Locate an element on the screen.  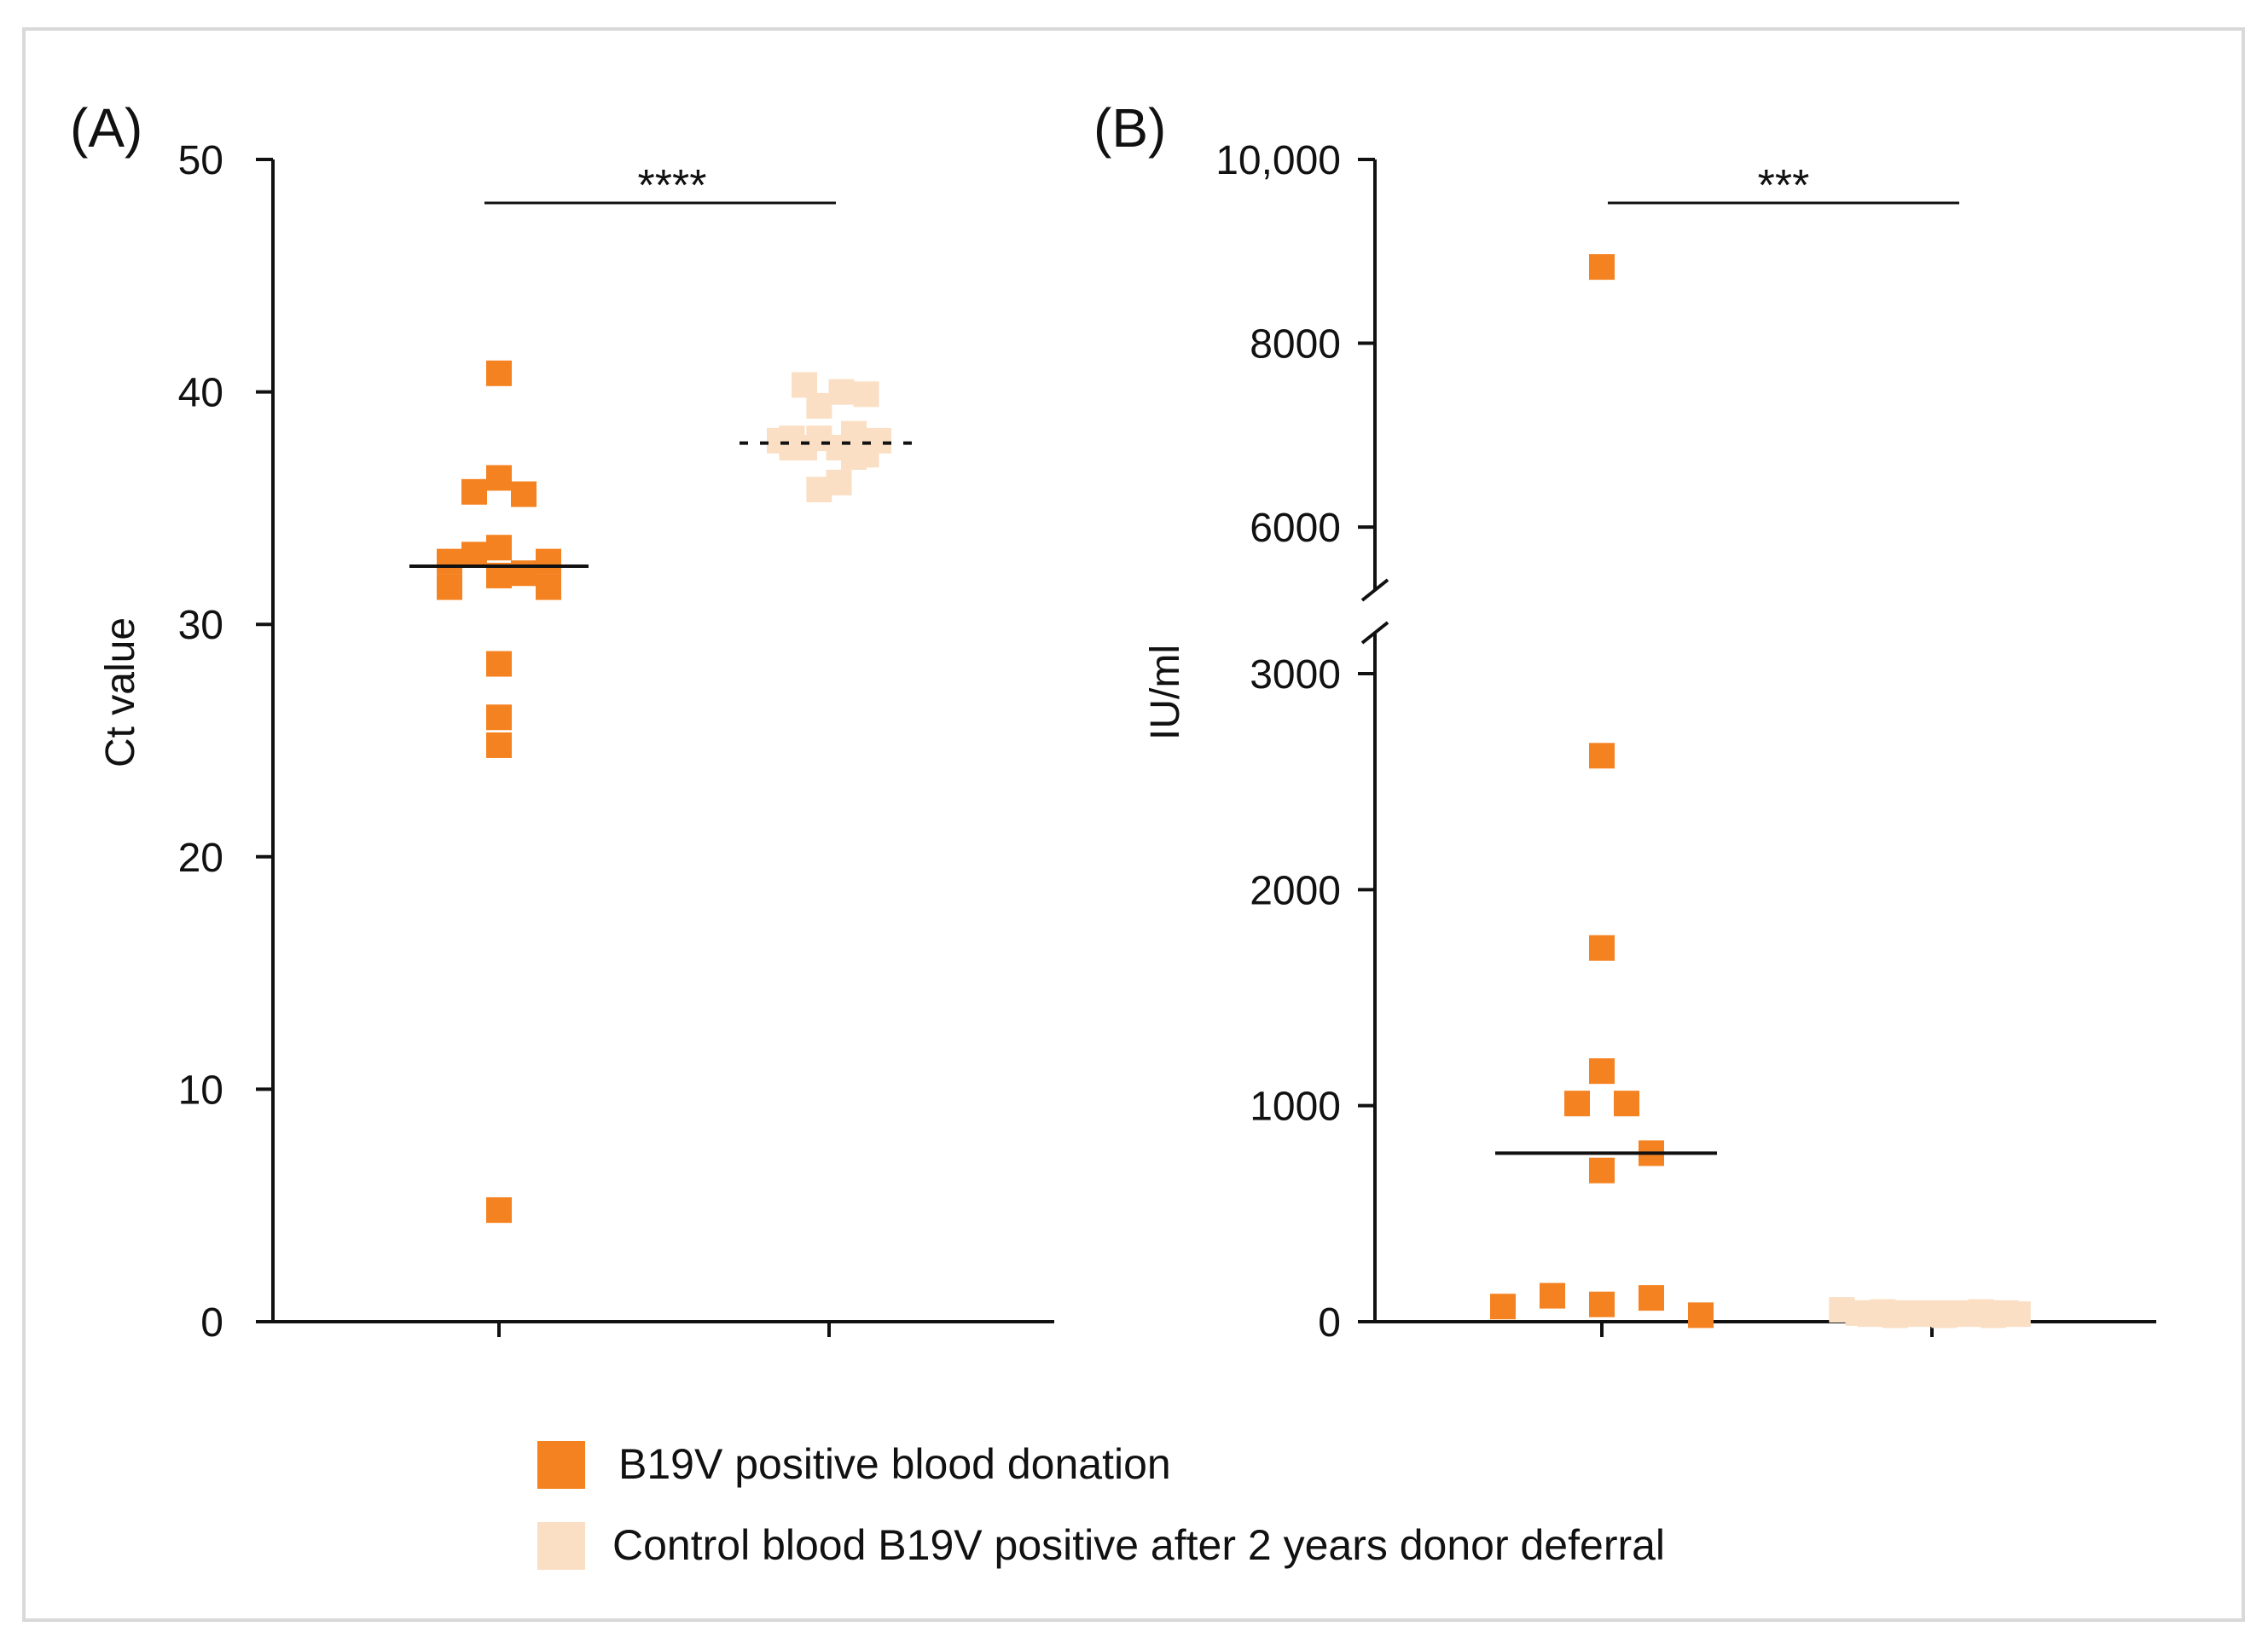
panel-b-ytick-label: 2000 is located at coordinates (1295, 890).